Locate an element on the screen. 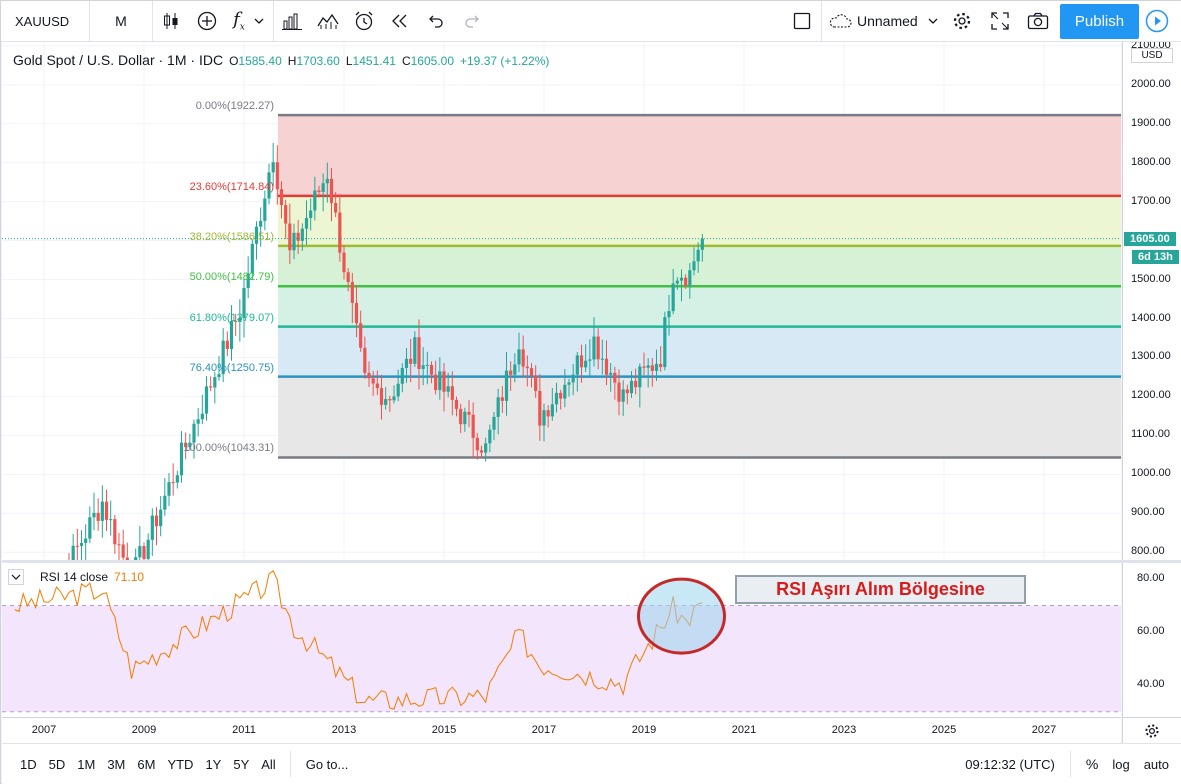 This screenshot has height=784, width=1181. publish-button: Publish is located at coordinates (1099, 21).